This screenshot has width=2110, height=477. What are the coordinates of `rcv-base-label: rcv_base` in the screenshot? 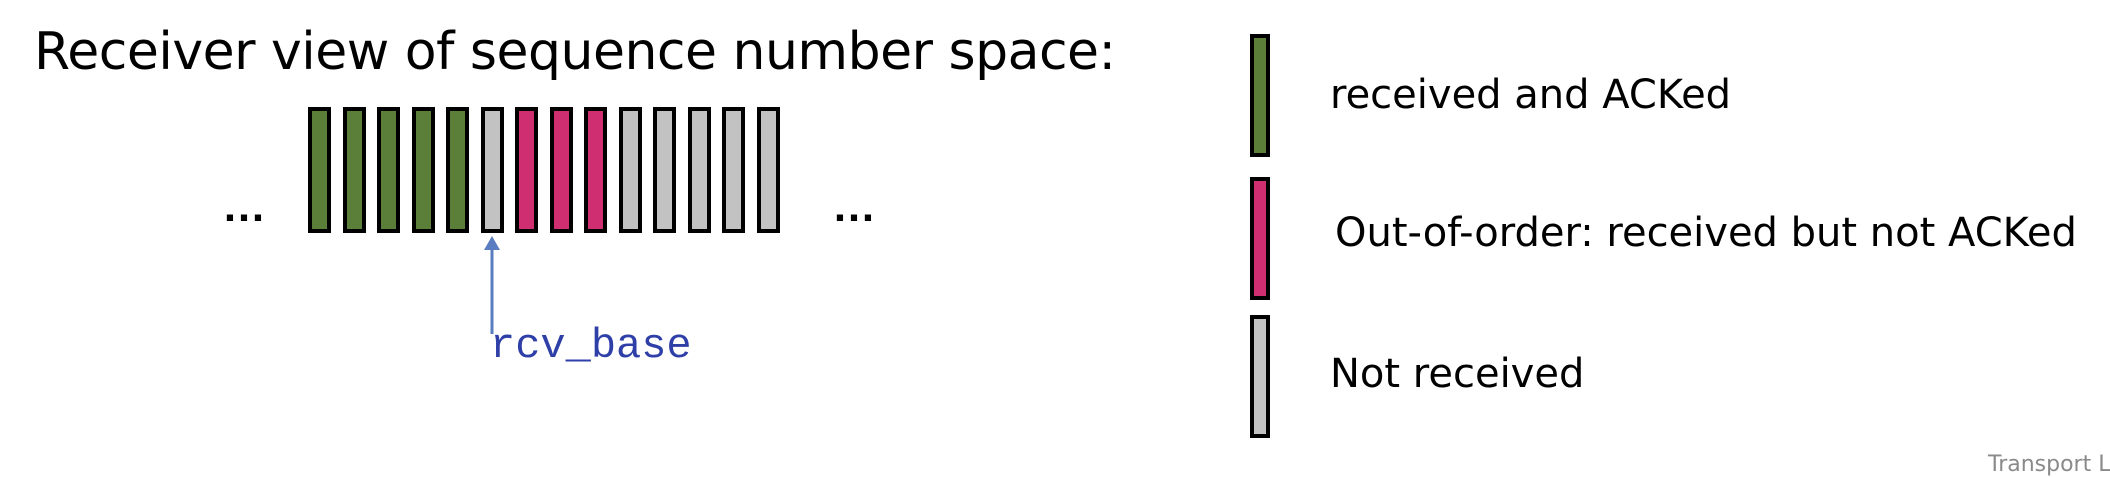 It's located at (591, 346).